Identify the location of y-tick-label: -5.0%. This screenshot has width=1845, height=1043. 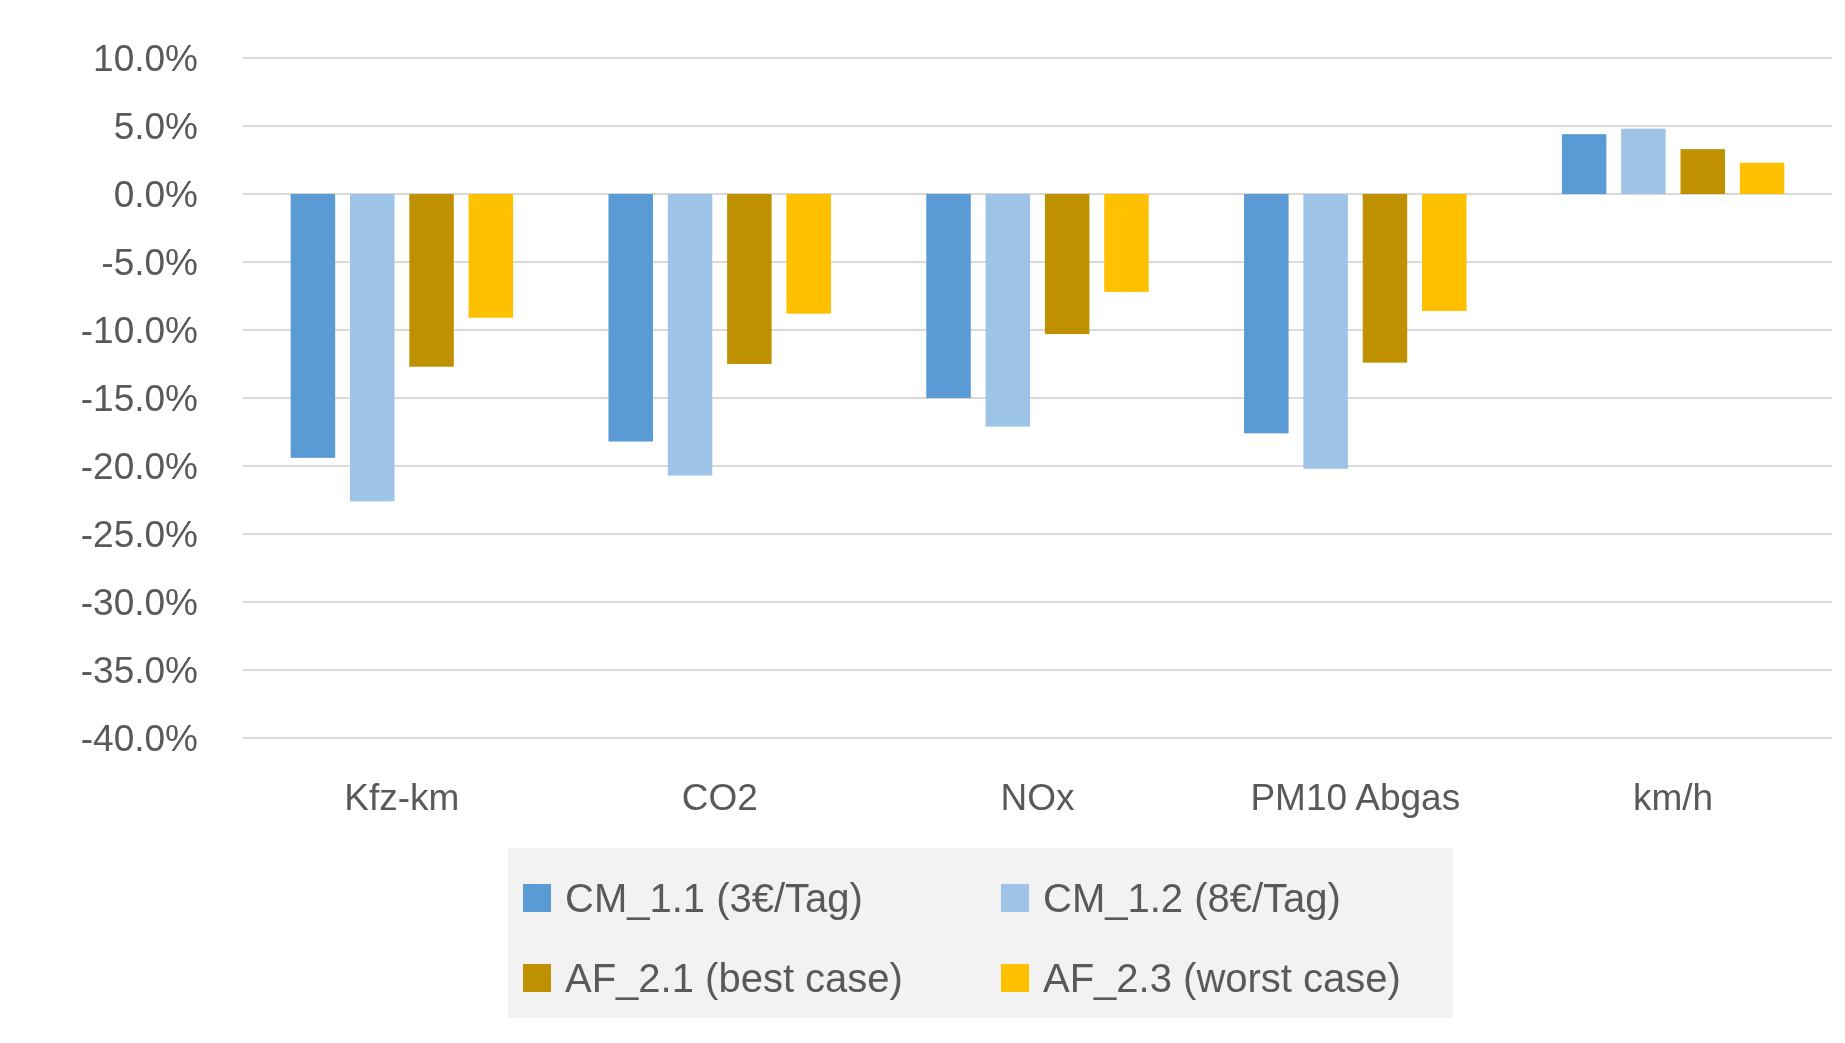
(149, 262).